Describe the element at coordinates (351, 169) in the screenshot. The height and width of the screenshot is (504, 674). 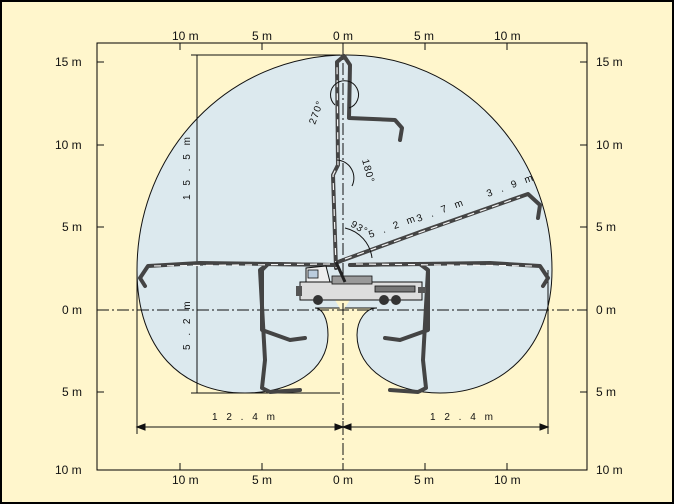
I see `angle-markers` at that location.